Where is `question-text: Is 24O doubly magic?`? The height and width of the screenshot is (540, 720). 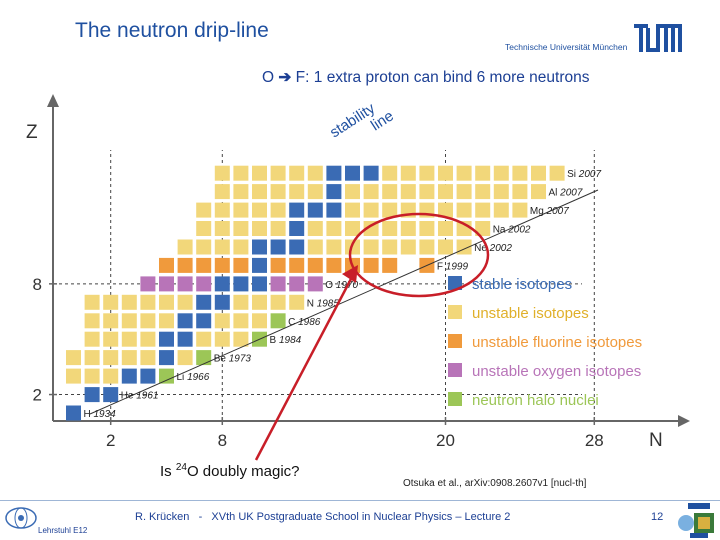
question-text: Is 24O doubly magic? is located at coordinates (230, 471).